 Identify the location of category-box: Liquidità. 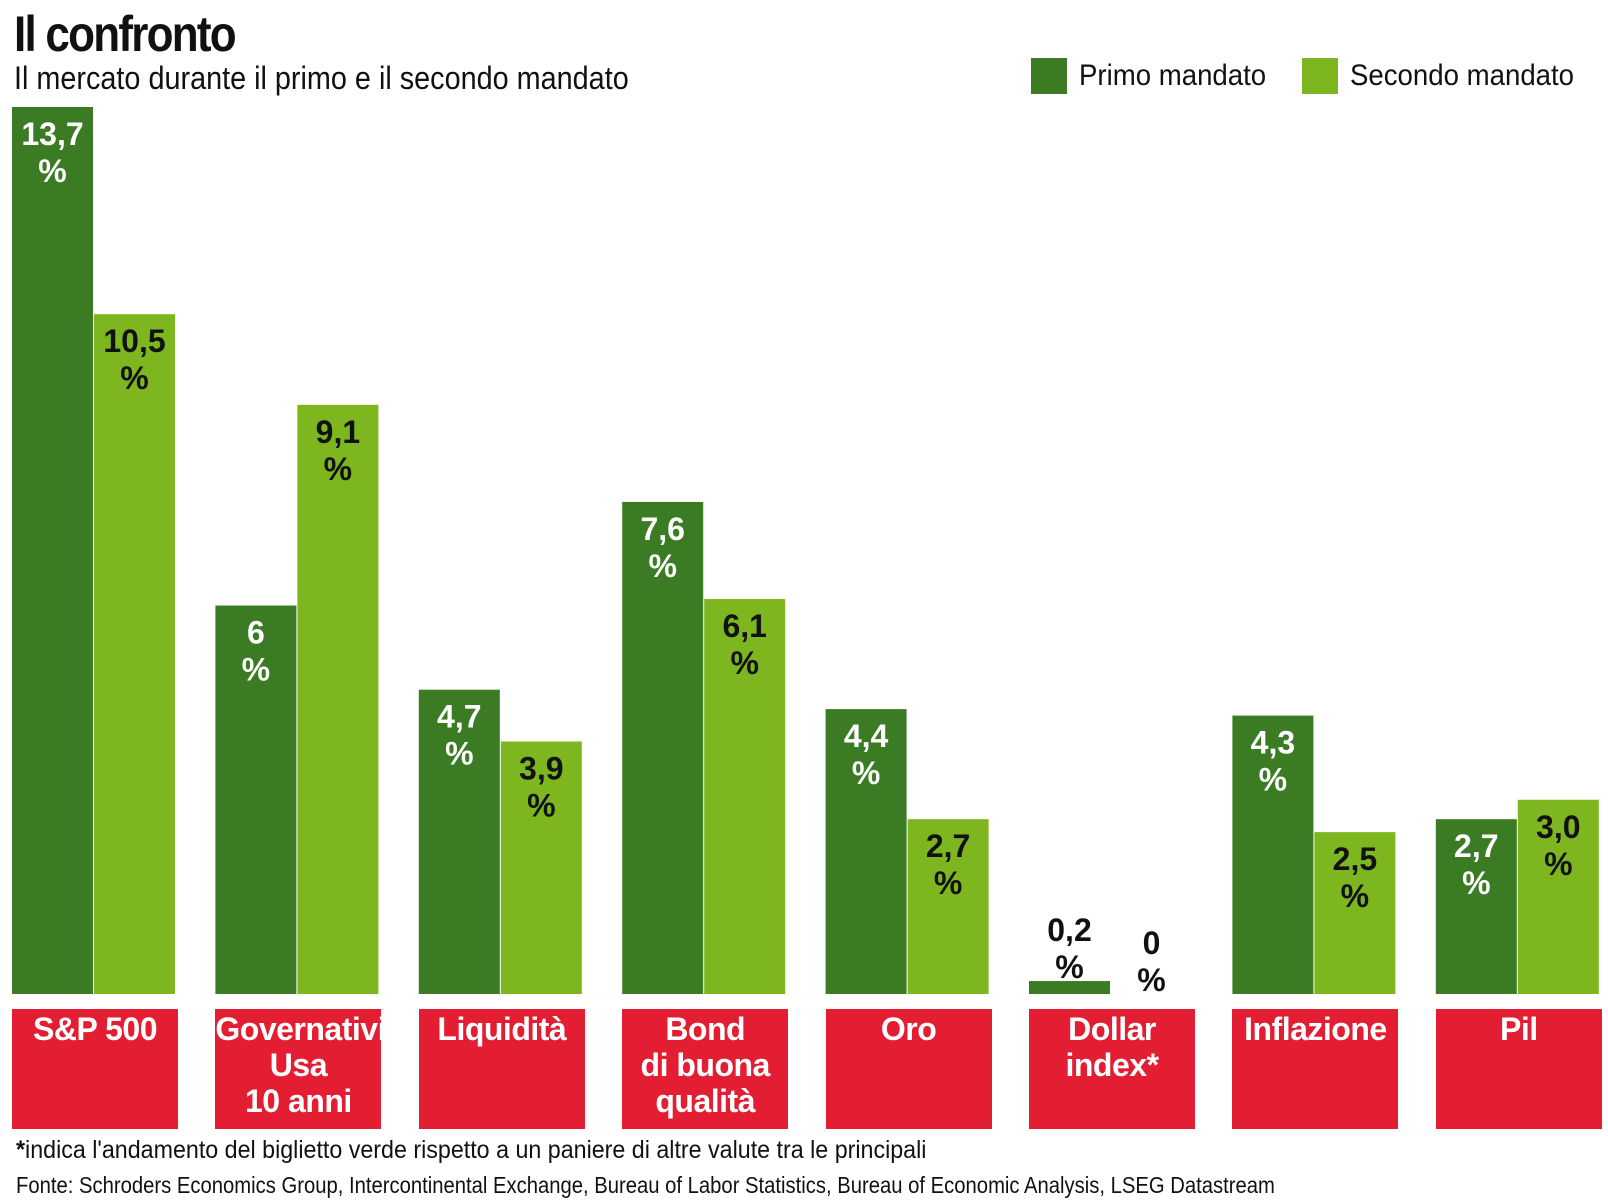
(501, 1069).